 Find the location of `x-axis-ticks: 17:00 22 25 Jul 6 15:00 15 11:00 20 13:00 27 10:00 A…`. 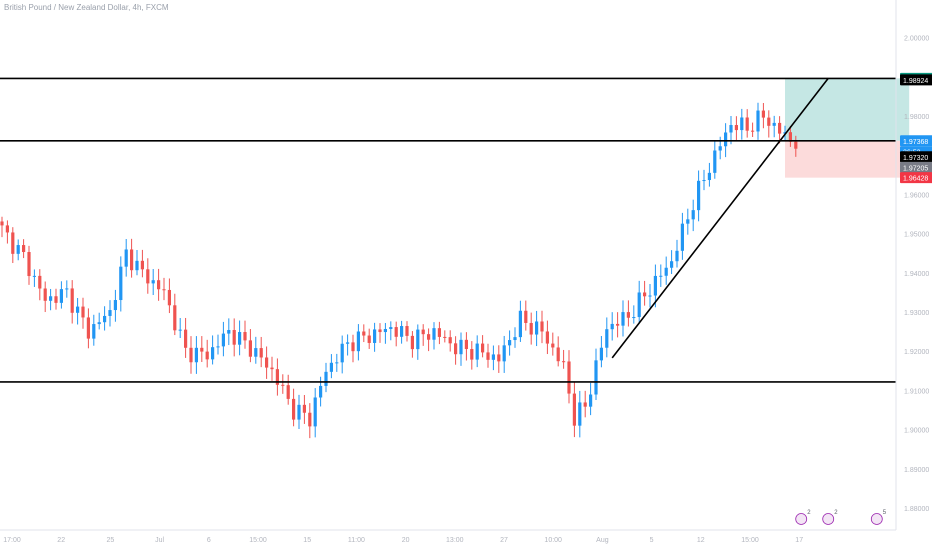

x-axis-ticks: 17:00 22 25 Jul 6 15:00 15 11:00 20 13:00 27 10:00 A… is located at coordinates (403, 540).